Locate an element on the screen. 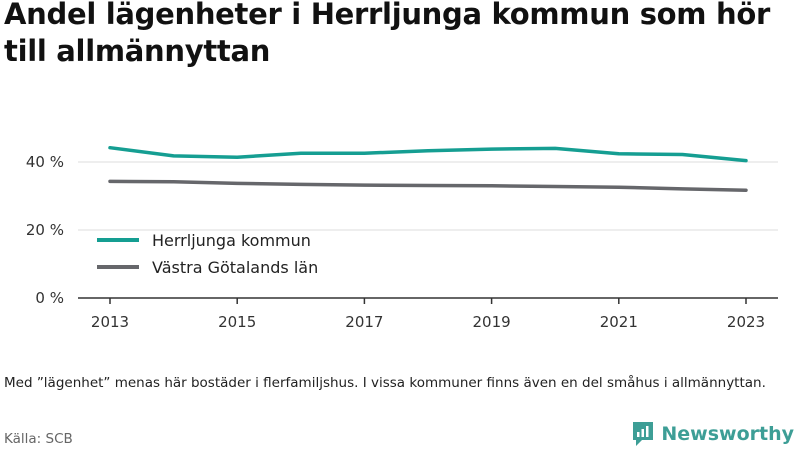  newsworthy-logo-icon is located at coordinates (643, 434).